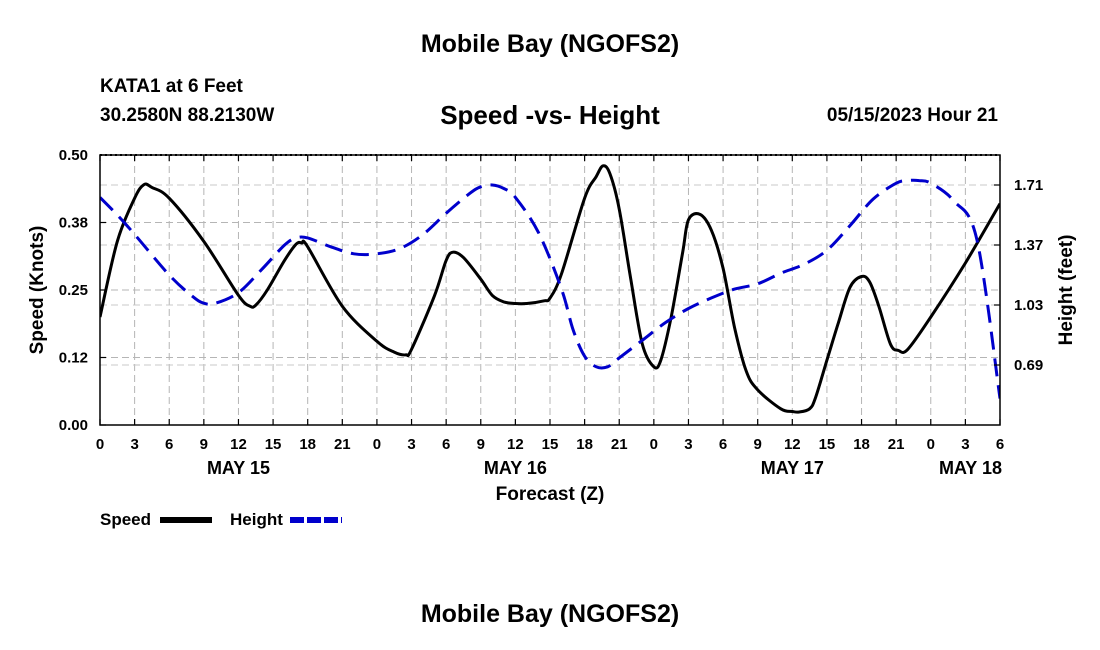  What do you see at coordinates (1028, 365) in the screenshot?
I see `y-right-tick-label: 0.69` at bounding box center [1028, 365].